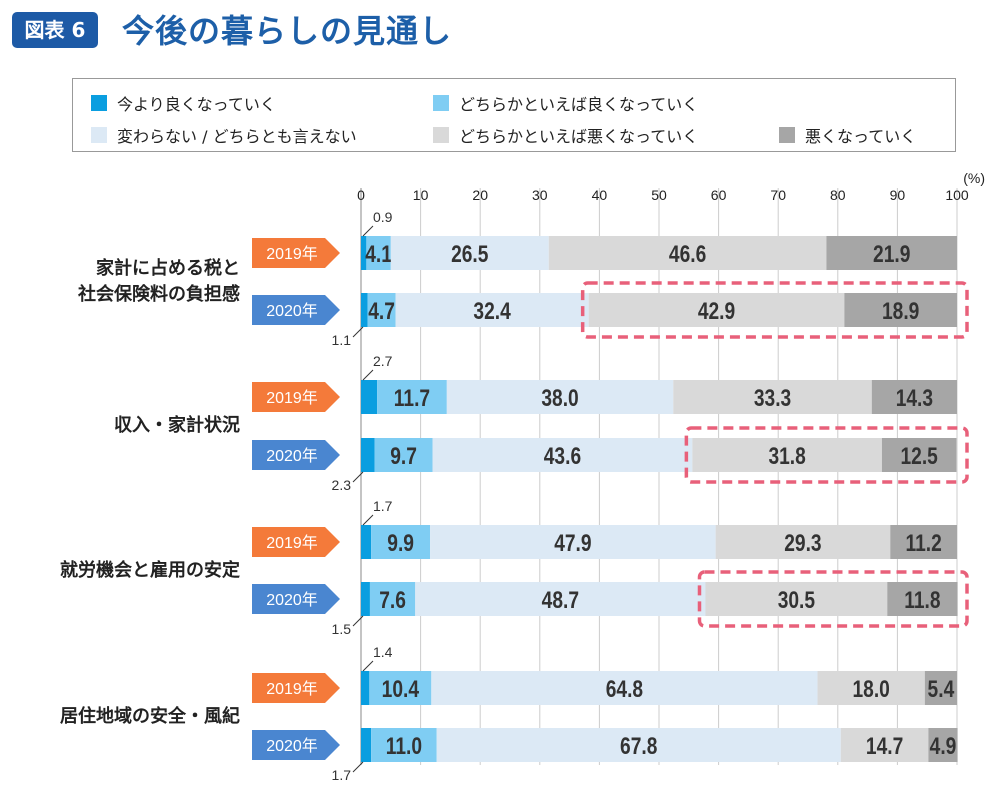 The height and width of the screenshot is (809, 1000). I want to click on category-label: 収入・家計状況, so click(177, 425).